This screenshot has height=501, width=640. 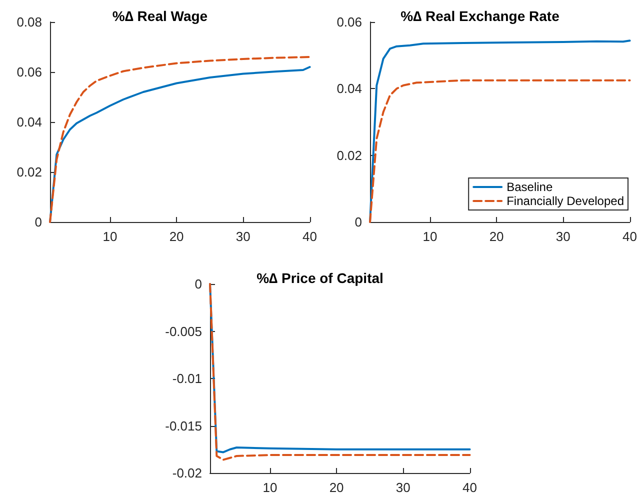 What do you see at coordinates (320, 278) in the screenshot?
I see `chart-title: %∆ Price of Capital` at bounding box center [320, 278].